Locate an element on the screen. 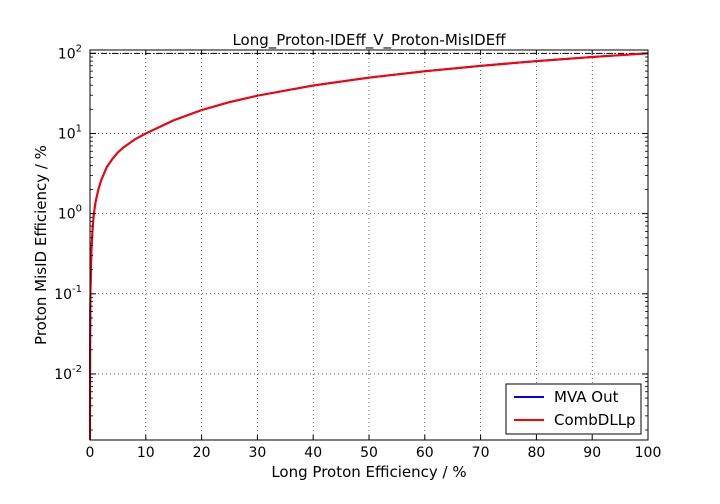  x-tick-label: 50 is located at coordinates (369, 453).